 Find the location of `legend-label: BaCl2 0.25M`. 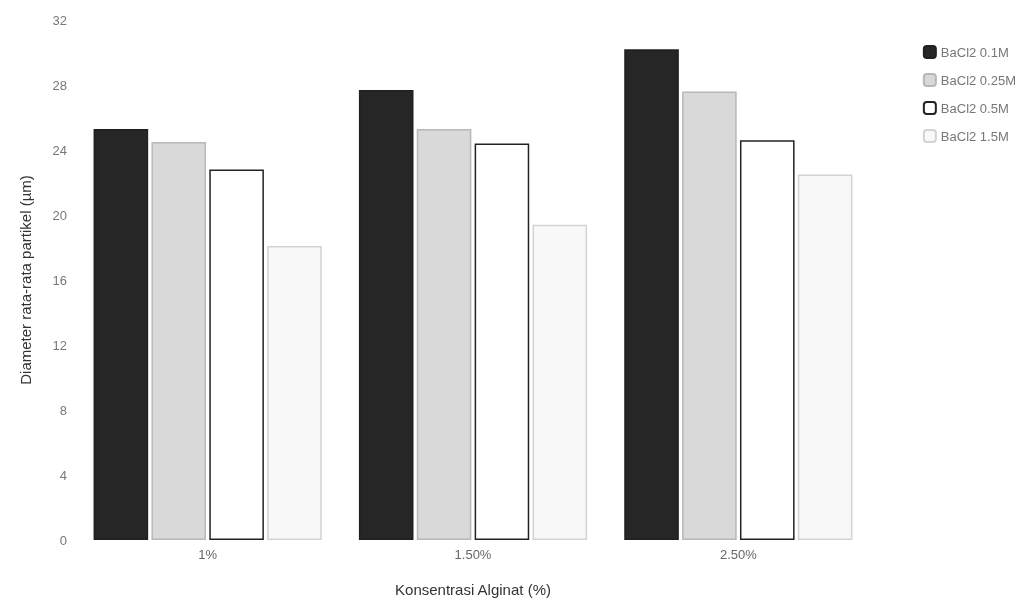

legend-label: BaCl2 0.25M is located at coordinates (978, 80).